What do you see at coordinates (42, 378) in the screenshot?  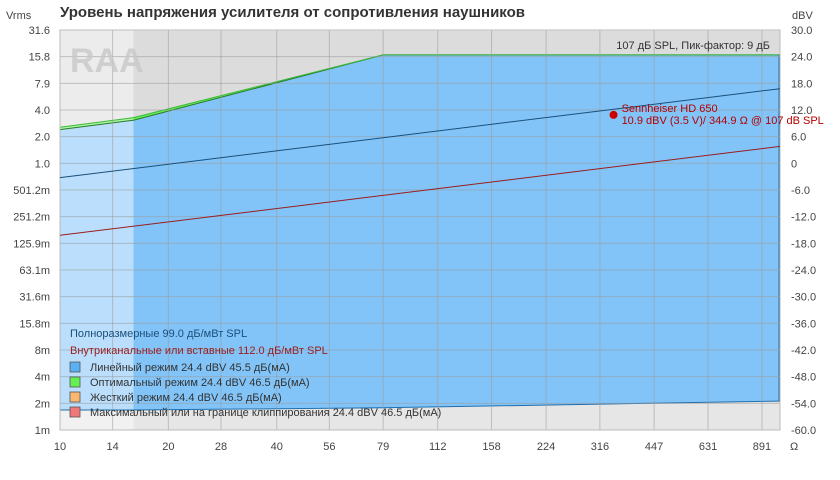 I see `y-left-tick-label: 4m` at bounding box center [42, 378].